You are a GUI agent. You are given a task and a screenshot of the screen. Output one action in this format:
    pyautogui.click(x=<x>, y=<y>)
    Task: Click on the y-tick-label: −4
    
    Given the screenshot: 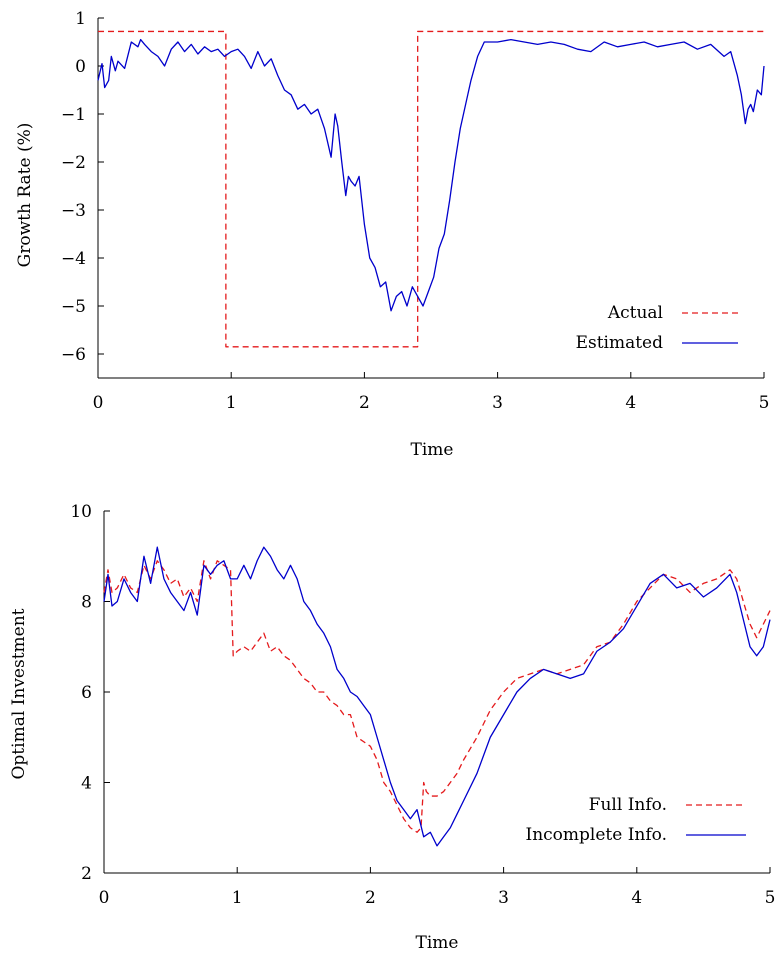 What is the action you would take?
    pyautogui.click(x=73, y=259)
    